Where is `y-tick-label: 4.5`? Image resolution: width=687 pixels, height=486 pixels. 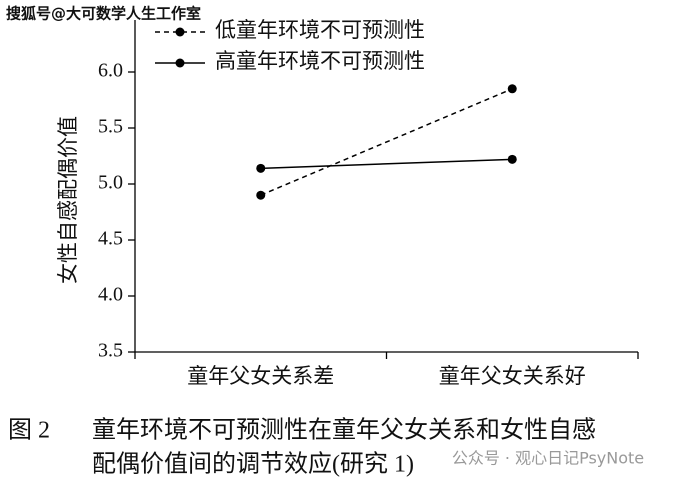 y-tick-label: 4.5 is located at coordinates (110, 239).